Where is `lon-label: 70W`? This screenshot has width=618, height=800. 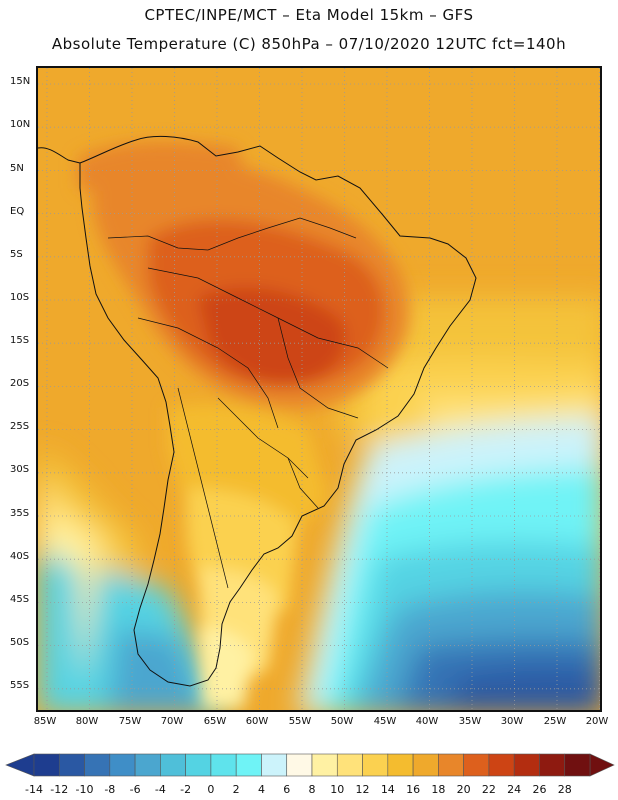
lon-label: 70W is located at coordinates (172, 721).